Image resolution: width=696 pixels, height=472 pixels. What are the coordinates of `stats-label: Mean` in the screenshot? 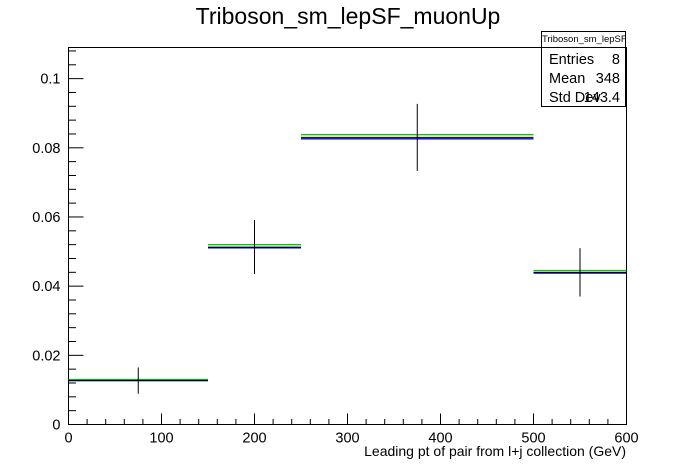 It's located at (567, 79).